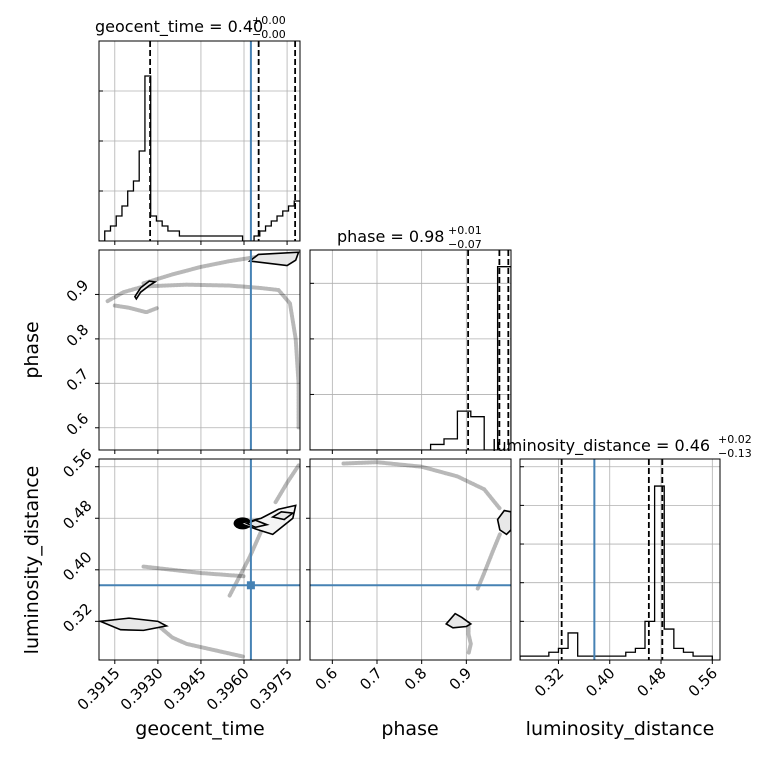 The height and width of the screenshot is (760, 760). I want to click on x-tick-label-geocent-time: 0.3975, so click(271, 689).